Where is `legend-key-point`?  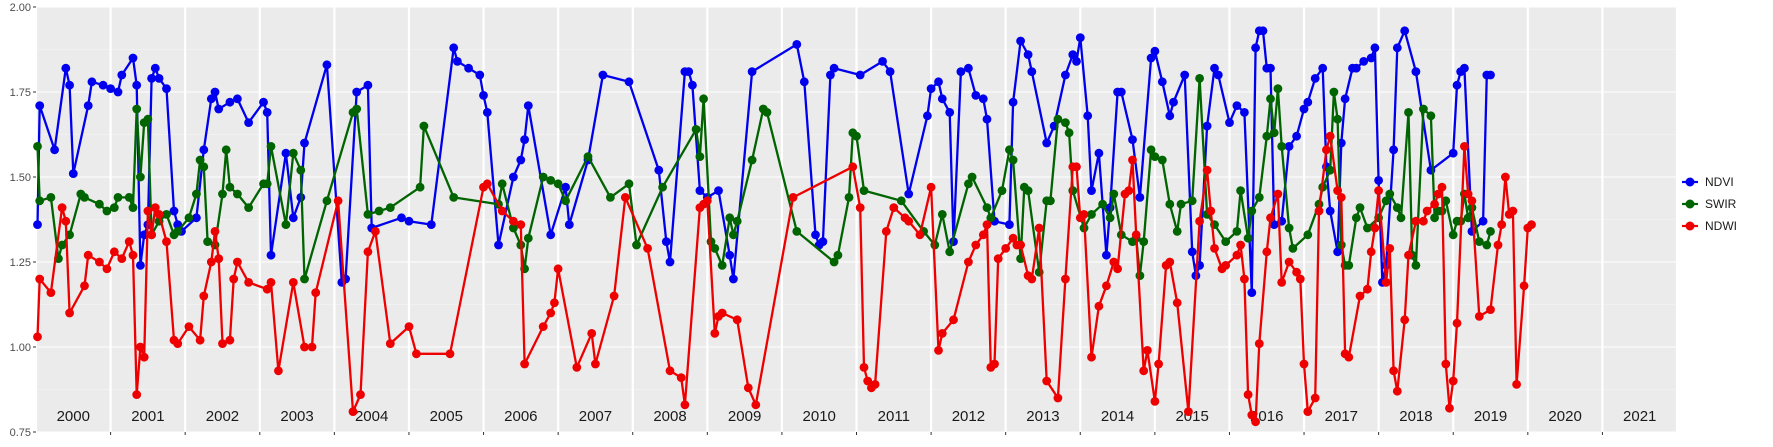
legend-key-point is located at coordinates (1690, 204).